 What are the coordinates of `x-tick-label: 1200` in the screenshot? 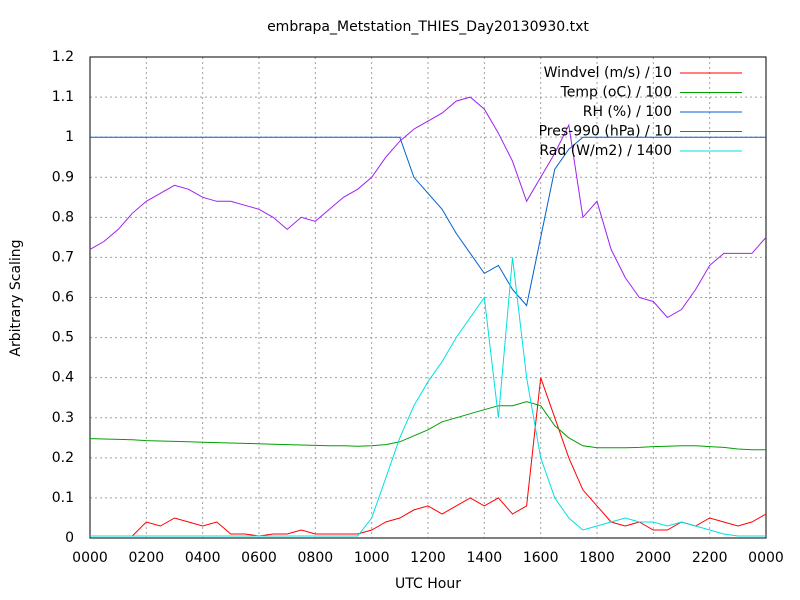 It's located at (428, 558).